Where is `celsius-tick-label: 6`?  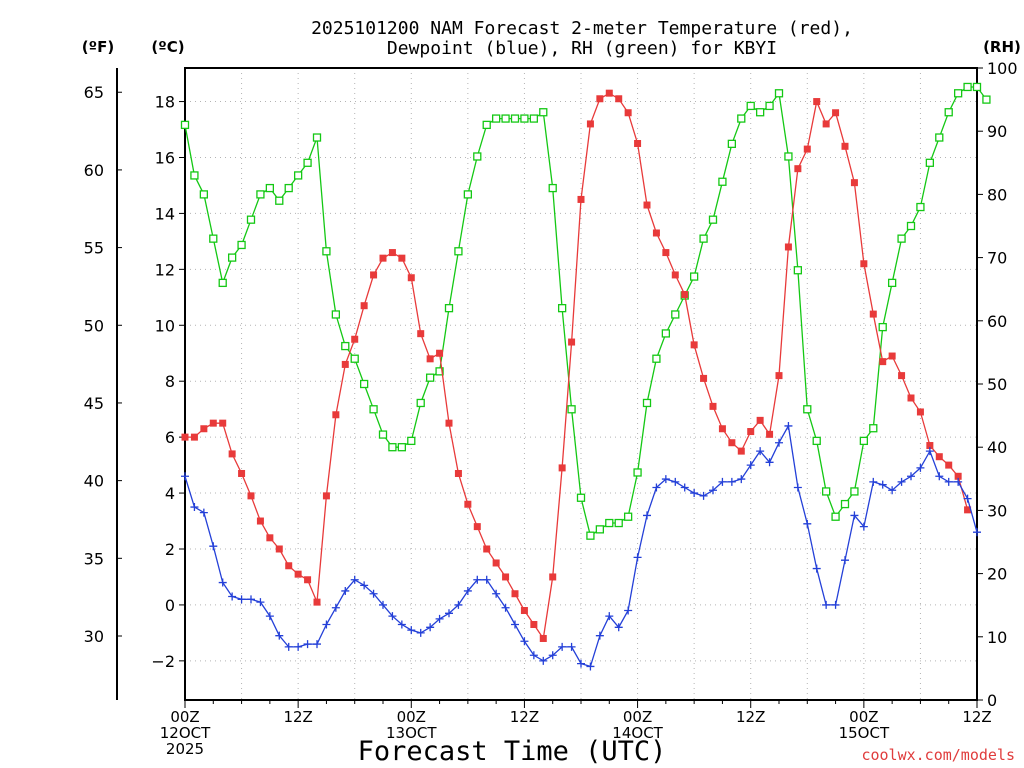
celsius-tick-label: 6 is located at coordinates (170, 437).